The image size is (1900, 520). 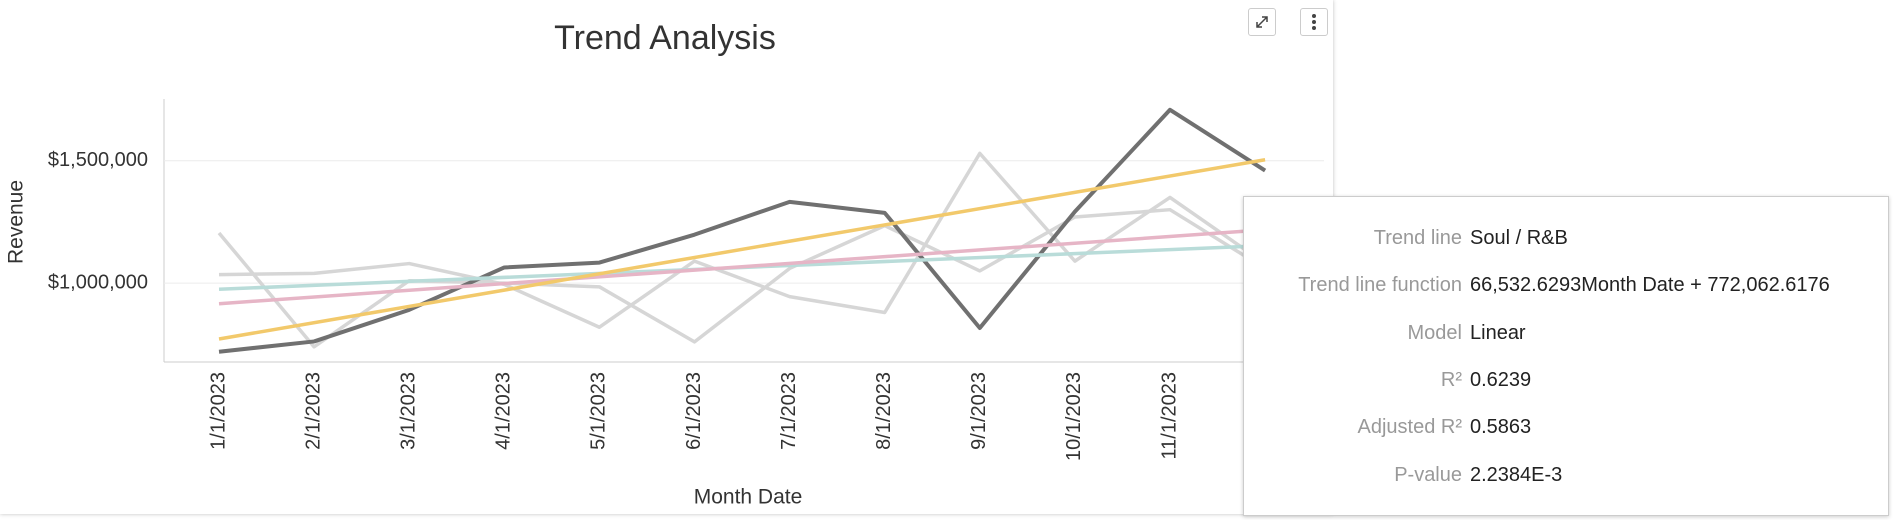 I want to click on tooltip-value: Soul / R&B, so click(x=1519, y=238).